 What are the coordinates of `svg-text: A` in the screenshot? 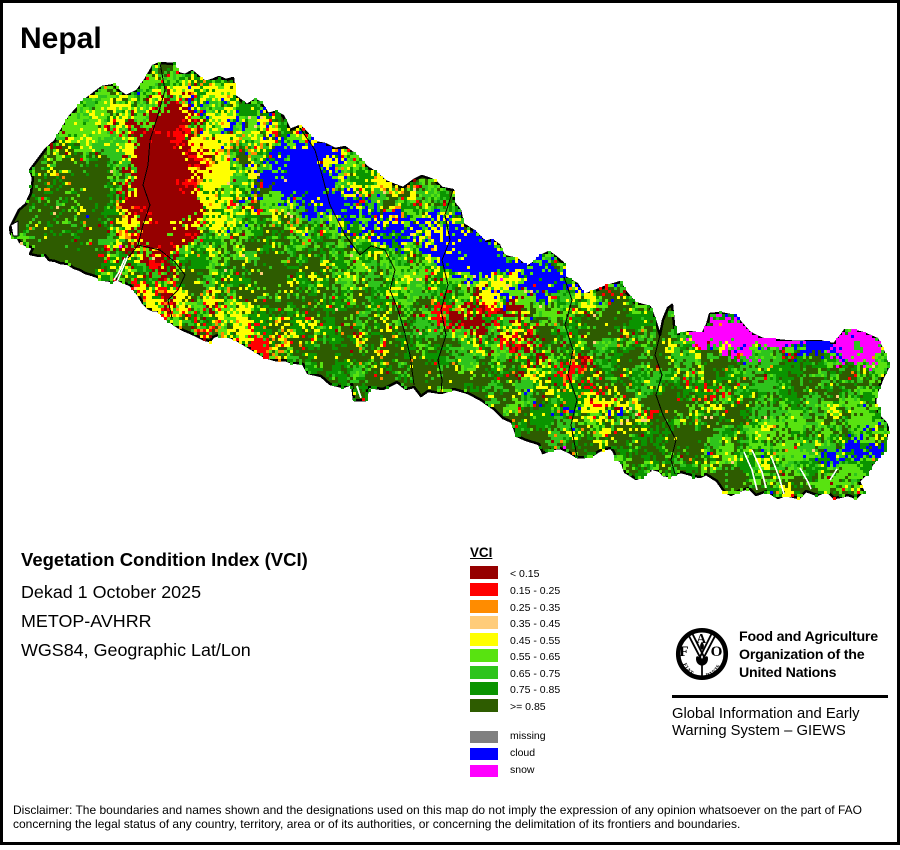 It's located at (701, 638).